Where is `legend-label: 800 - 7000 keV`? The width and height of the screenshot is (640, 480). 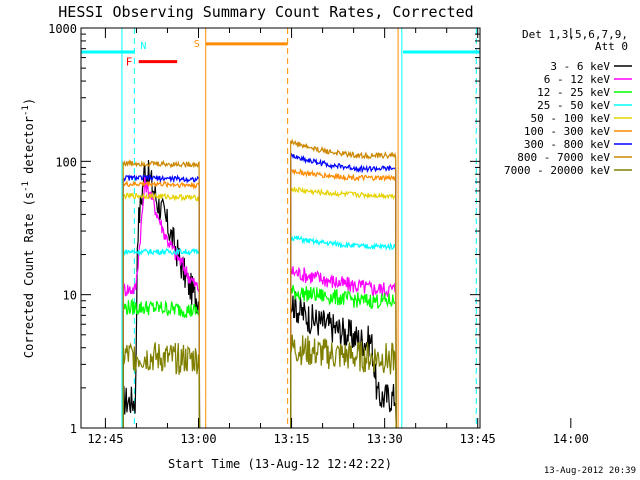 legend-label: 800 - 7000 keV is located at coordinates (563, 157).